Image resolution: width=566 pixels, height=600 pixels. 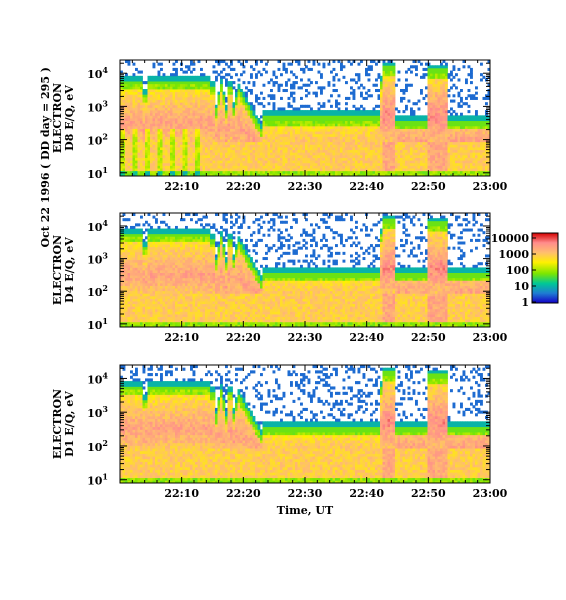 I want to click on ylabel-line: D4 E/Q, eV, so click(x=69, y=270).